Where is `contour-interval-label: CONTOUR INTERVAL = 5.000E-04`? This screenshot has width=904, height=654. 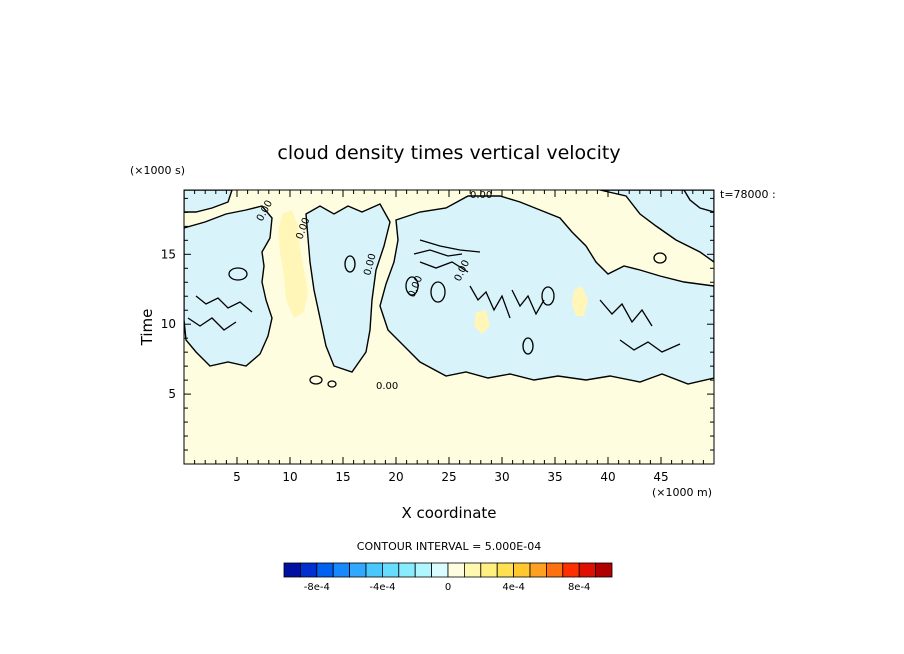 contour-interval-label: CONTOUR INTERVAL = 5.000E-04 is located at coordinates (449, 546).